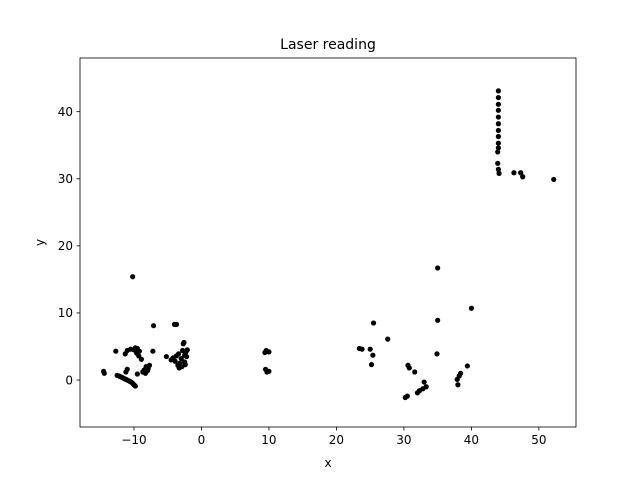 This screenshot has width=640, height=480. Describe the element at coordinates (328, 45) in the screenshot. I see `chart-title: Laser reading` at that location.